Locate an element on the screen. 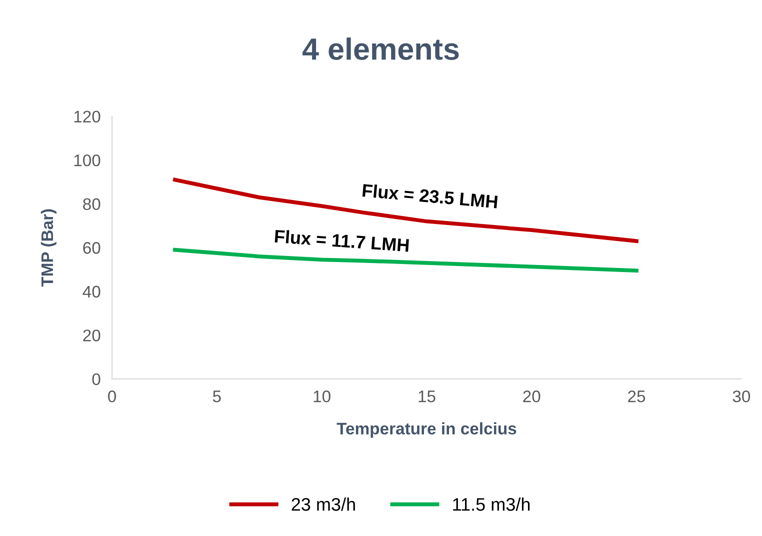 The width and height of the screenshot is (762, 536). x-tick-label: 25 is located at coordinates (637, 396).